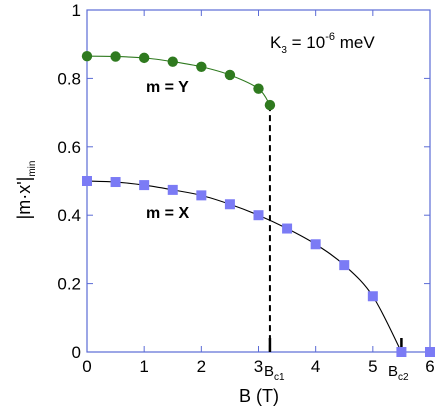 This screenshot has height=410, width=436. Describe the element at coordinates (69, 78) in the screenshot. I see `y-tick-label: 0.8` at that location.